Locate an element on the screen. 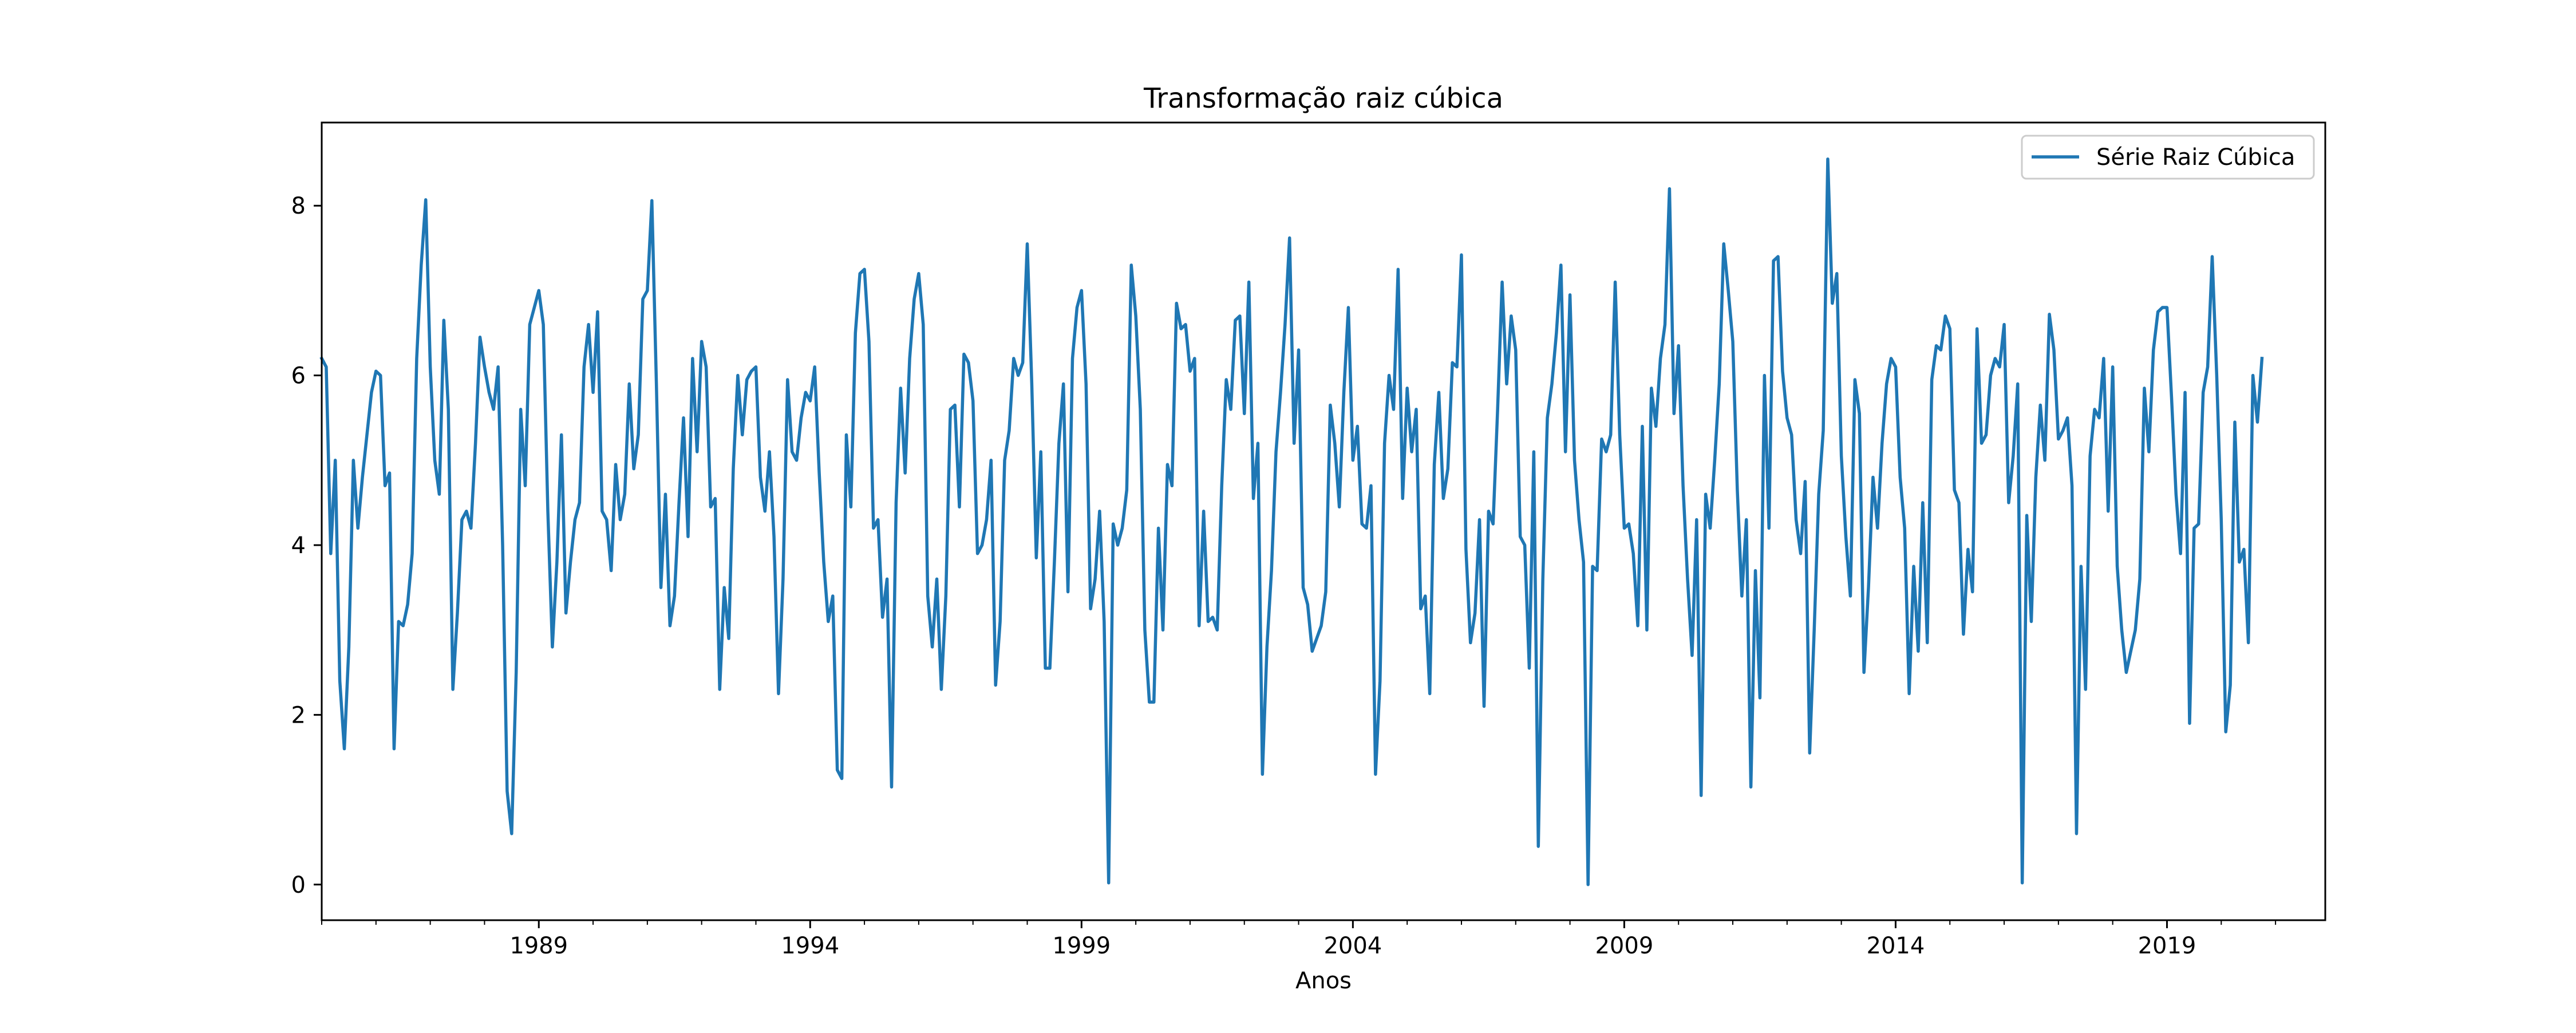 The image size is (2576, 1033). y-tick-label: 2 is located at coordinates (298, 715).